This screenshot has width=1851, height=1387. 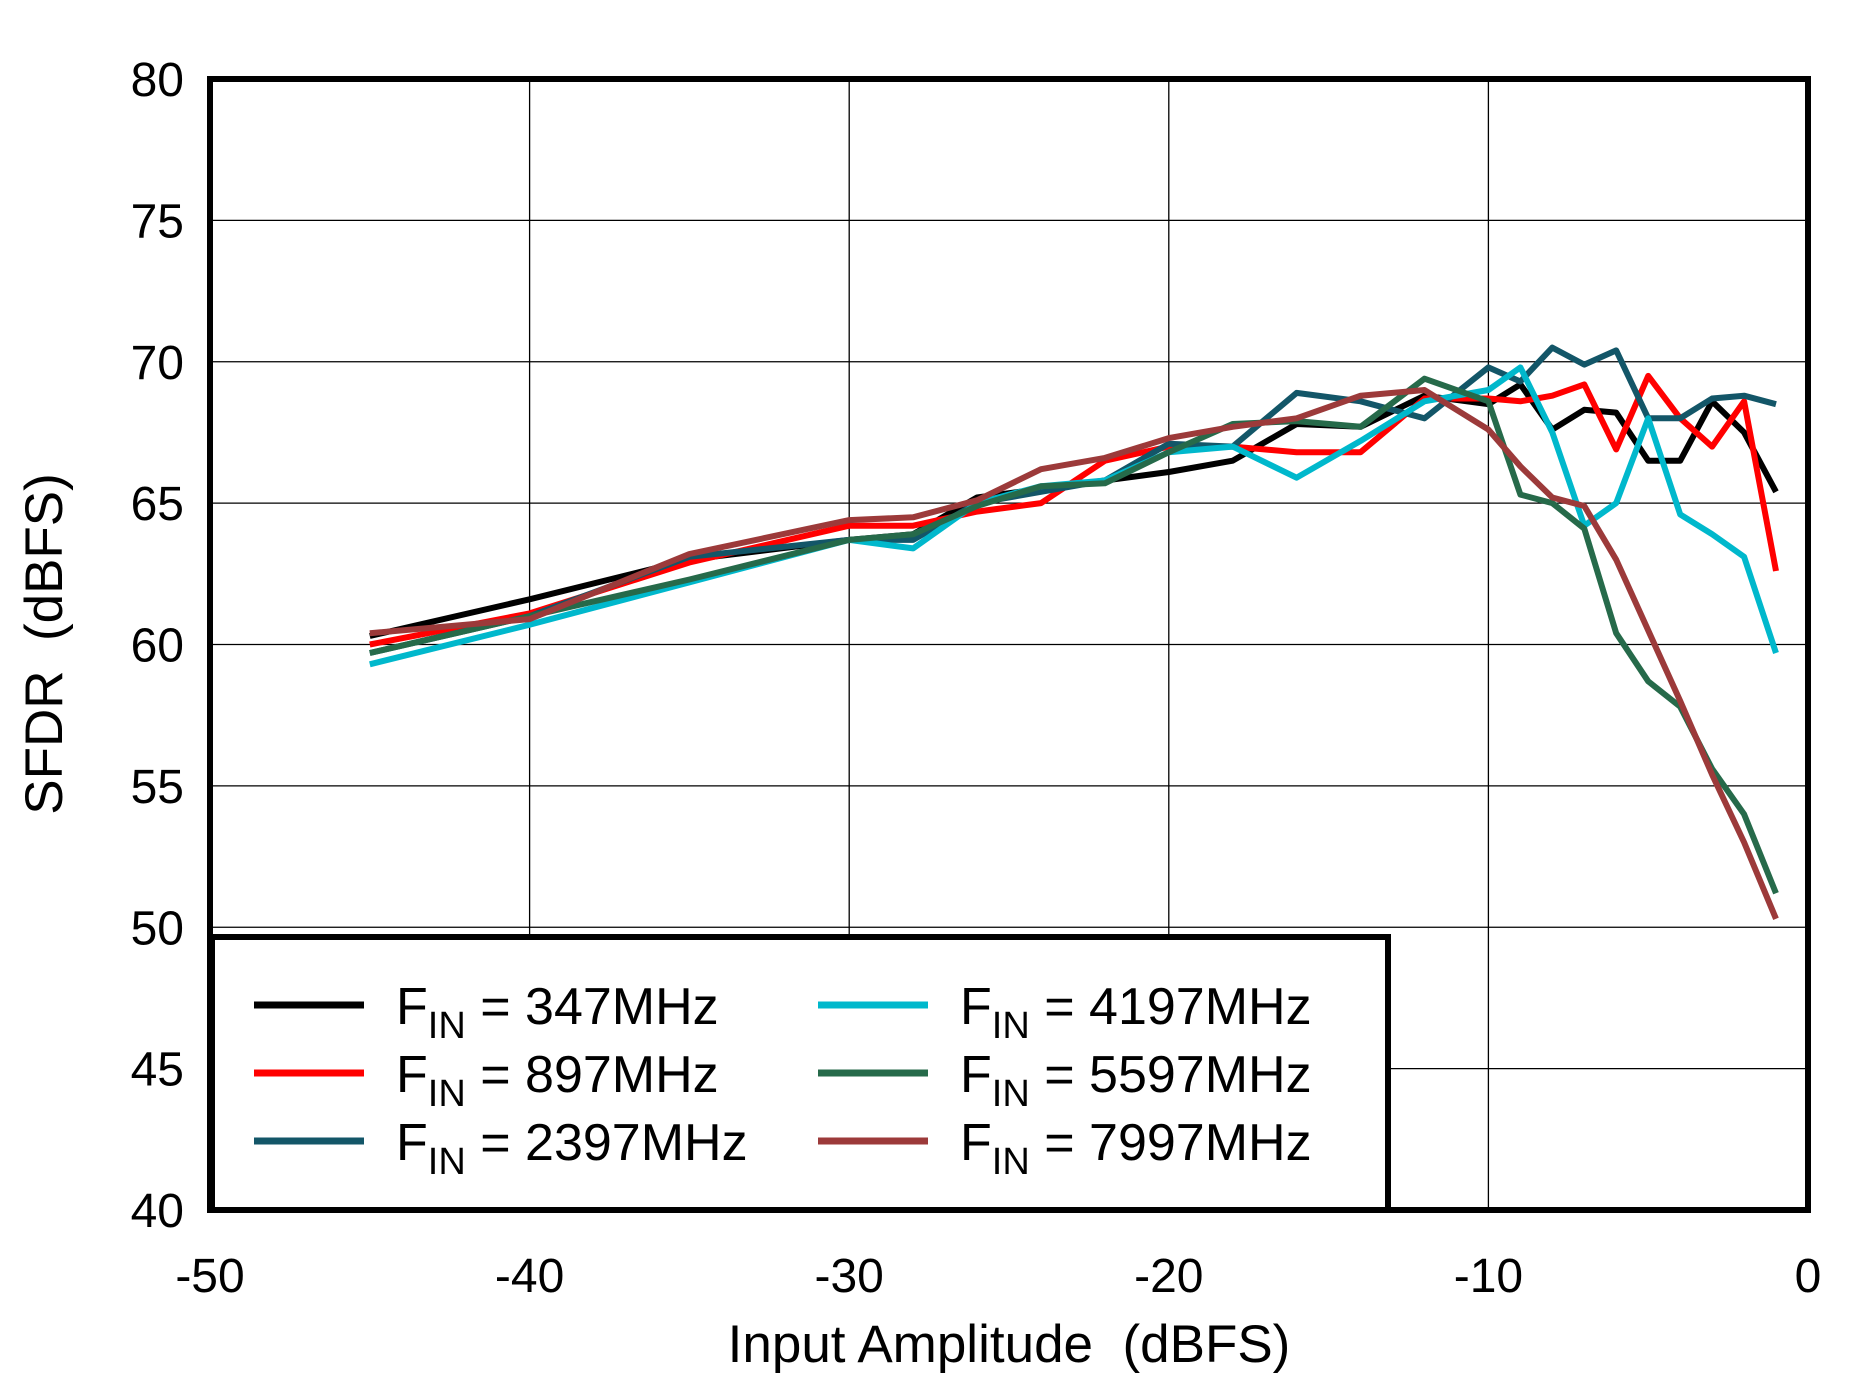 I want to click on x-tick-label: -10, so click(x=1488, y=1276).